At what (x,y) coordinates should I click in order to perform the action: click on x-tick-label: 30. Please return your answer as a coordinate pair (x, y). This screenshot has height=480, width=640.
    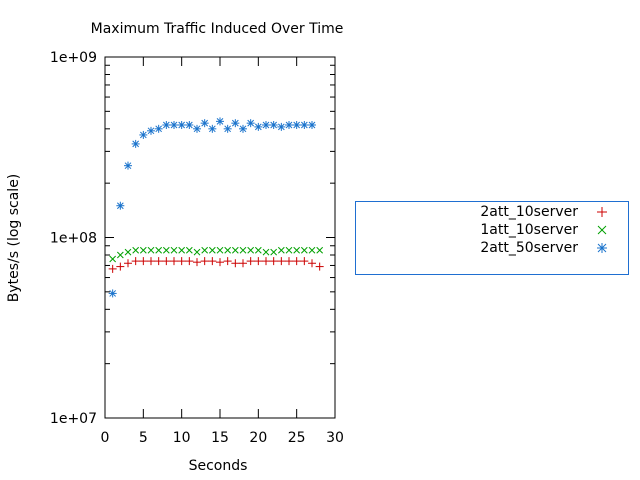
    Looking at the image, I should click on (335, 438).